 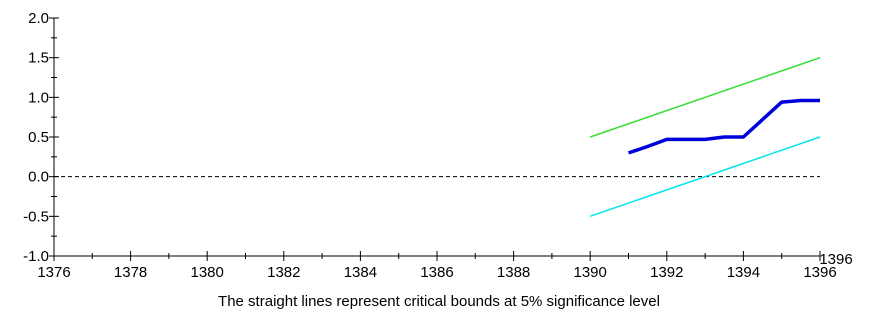 What do you see at coordinates (590, 272) in the screenshot?
I see `x-tick-label: 1390` at bounding box center [590, 272].